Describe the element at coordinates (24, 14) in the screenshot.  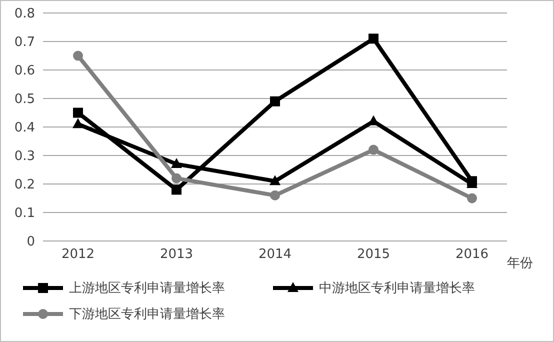
I see `y-tick-label: 0.8` at that location.